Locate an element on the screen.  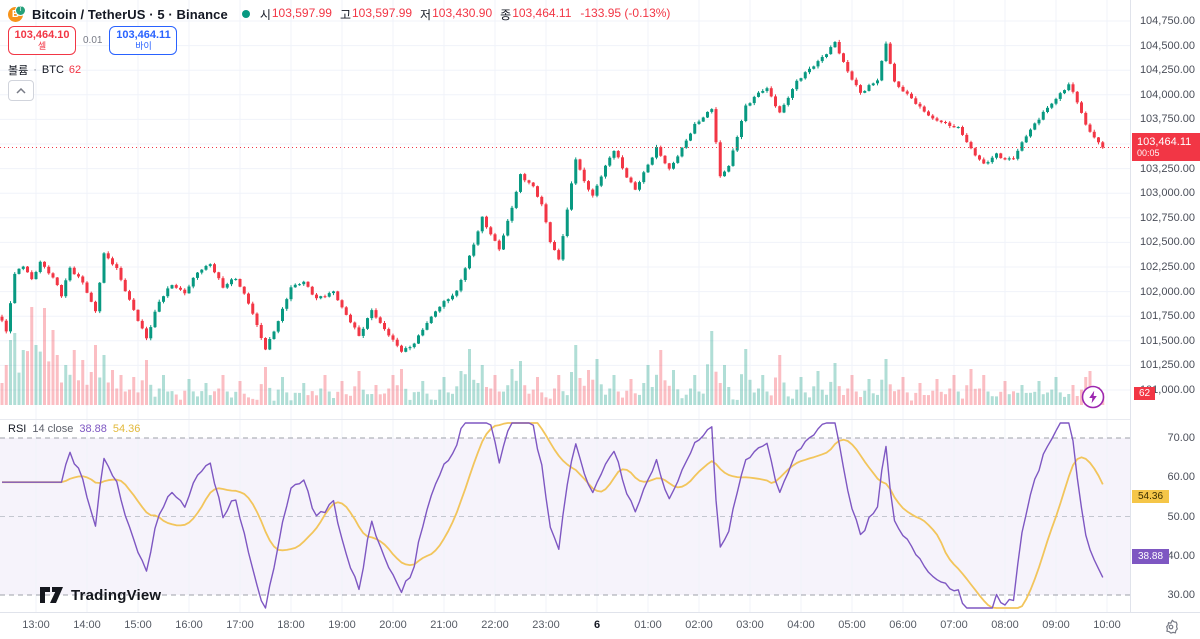
tradingview-watermark: TradingView is located at coordinates (100, 595).